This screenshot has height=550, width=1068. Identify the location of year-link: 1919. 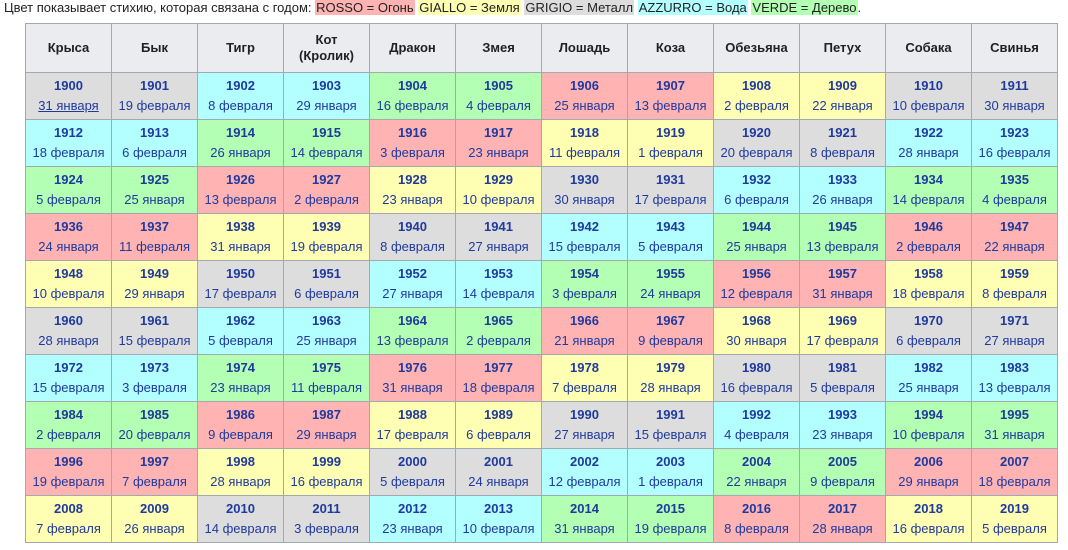
(670, 133).